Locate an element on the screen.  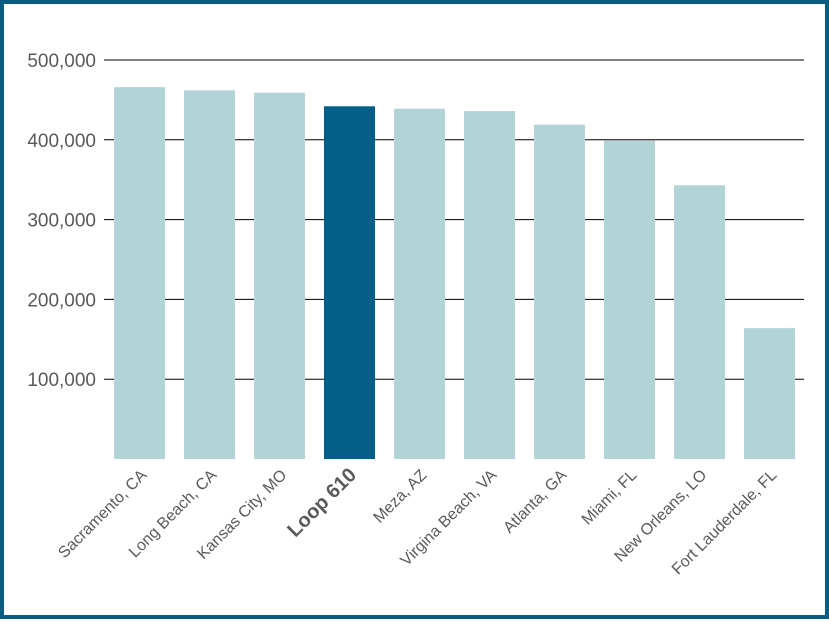
y-tick-label: 300,000 is located at coordinates (61, 221).